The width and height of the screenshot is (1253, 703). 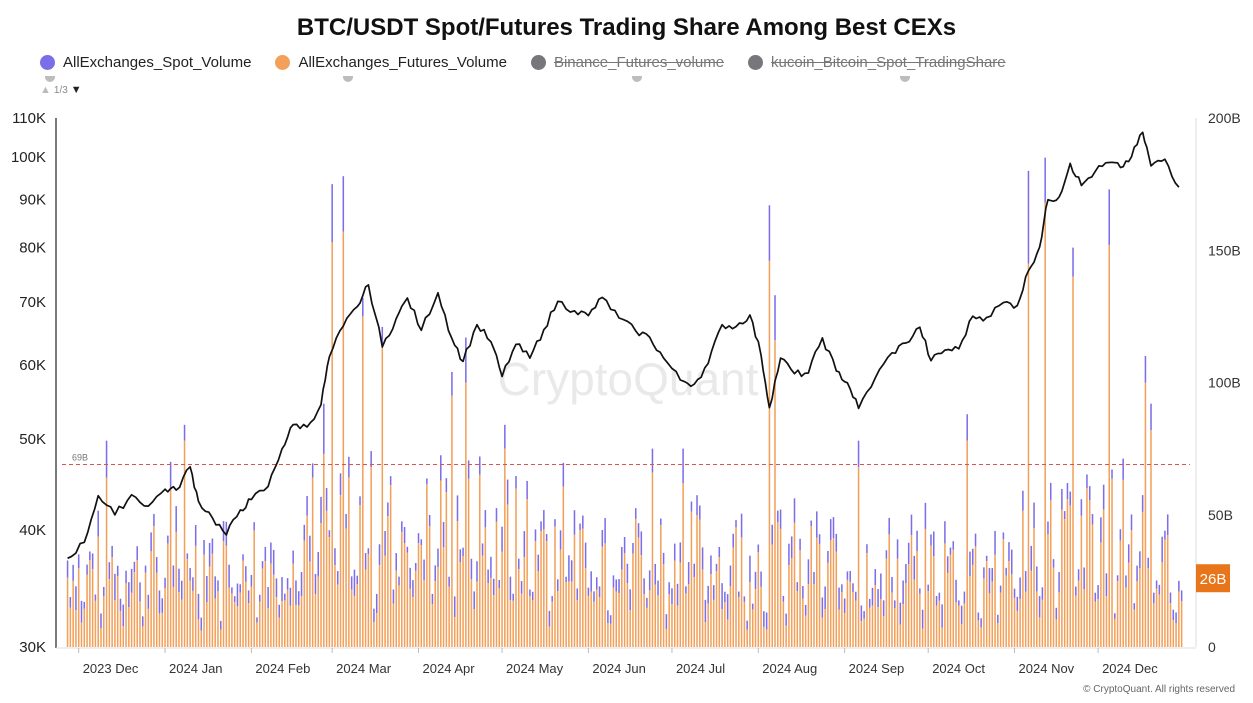 What do you see at coordinates (45, 90) in the screenshot?
I see `pager-up-icon: ▲` at bounding box center [45, 90].